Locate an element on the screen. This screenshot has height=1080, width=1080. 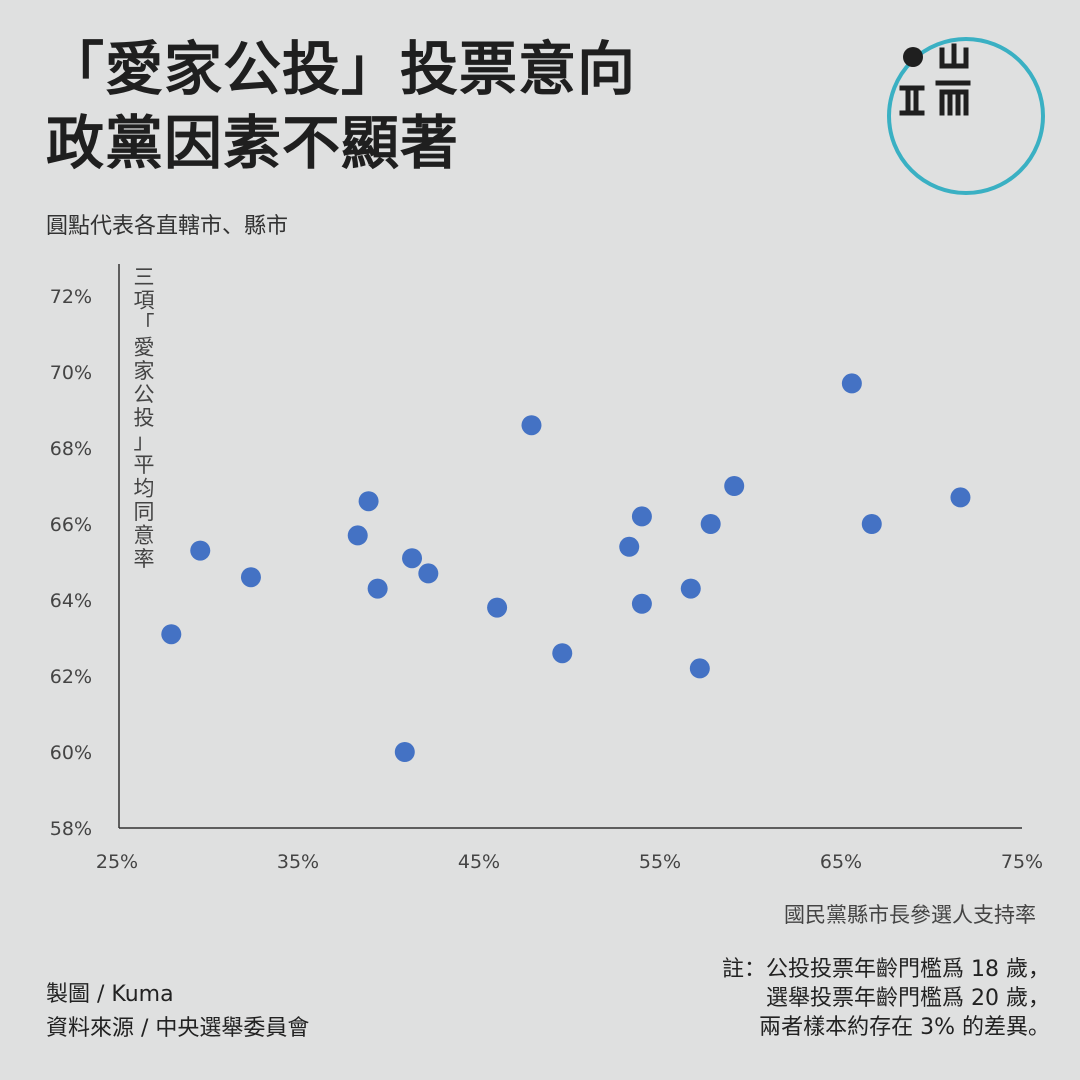
x-tick-label: 35% is located at coordinates (298, 862).